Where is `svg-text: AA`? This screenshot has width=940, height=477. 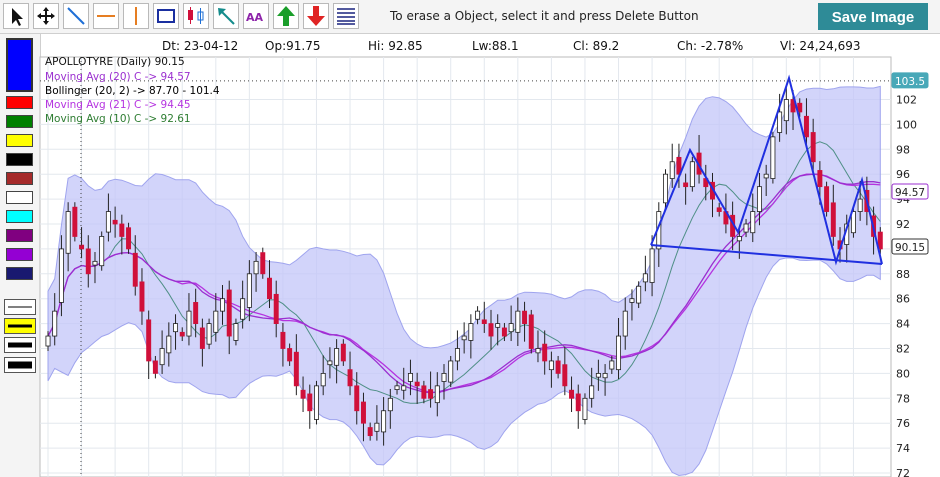 svg-text: AA is located at coordinates (255, 17).